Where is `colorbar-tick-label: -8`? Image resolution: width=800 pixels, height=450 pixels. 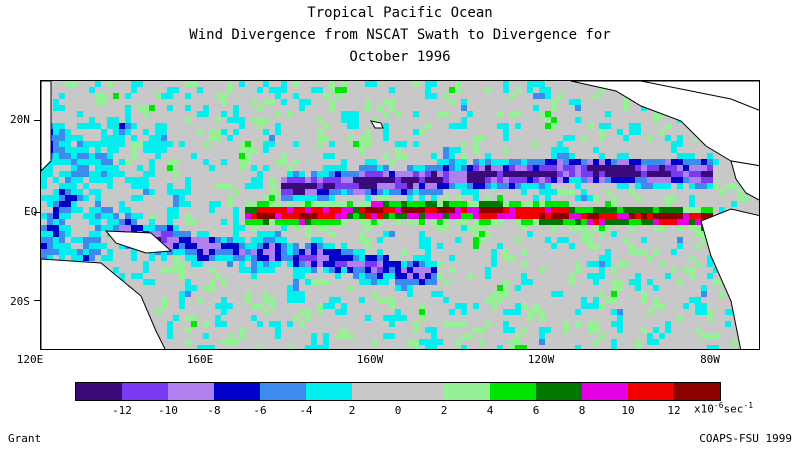
colorbar-tick-label: -8 is located at coordinates (214, 410).